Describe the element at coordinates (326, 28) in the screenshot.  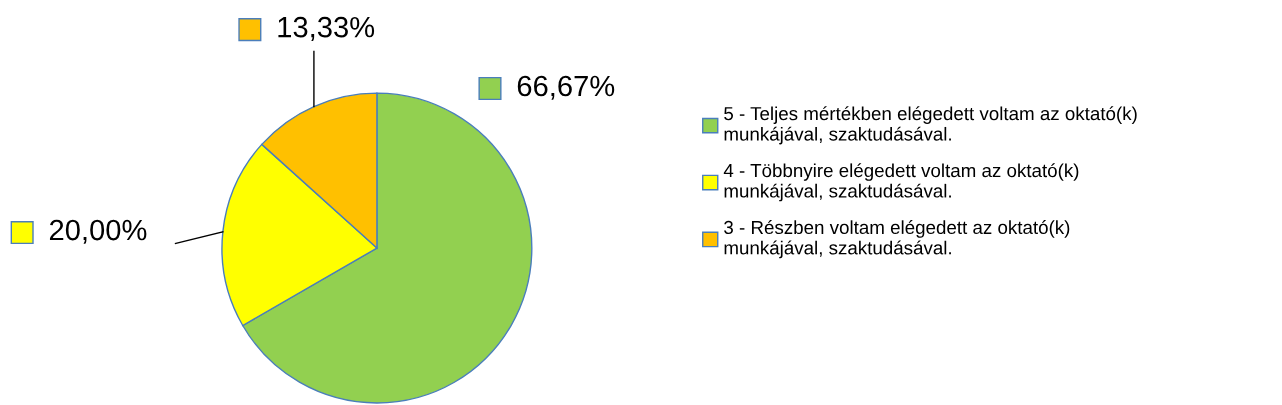
I see `data-label: 13,33%` at that location.